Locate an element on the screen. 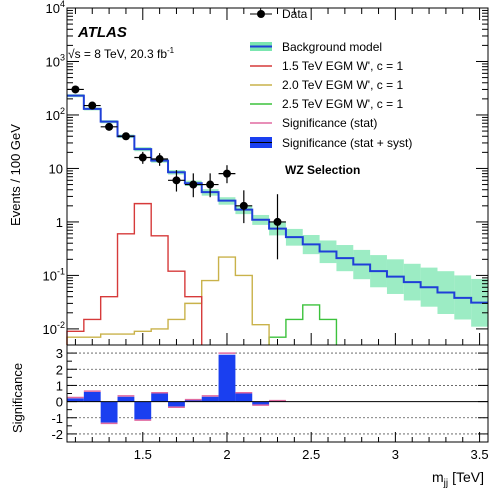 The image size is (500, 496). x-tick-label: 1.5 is located at coordinates (143, 454).